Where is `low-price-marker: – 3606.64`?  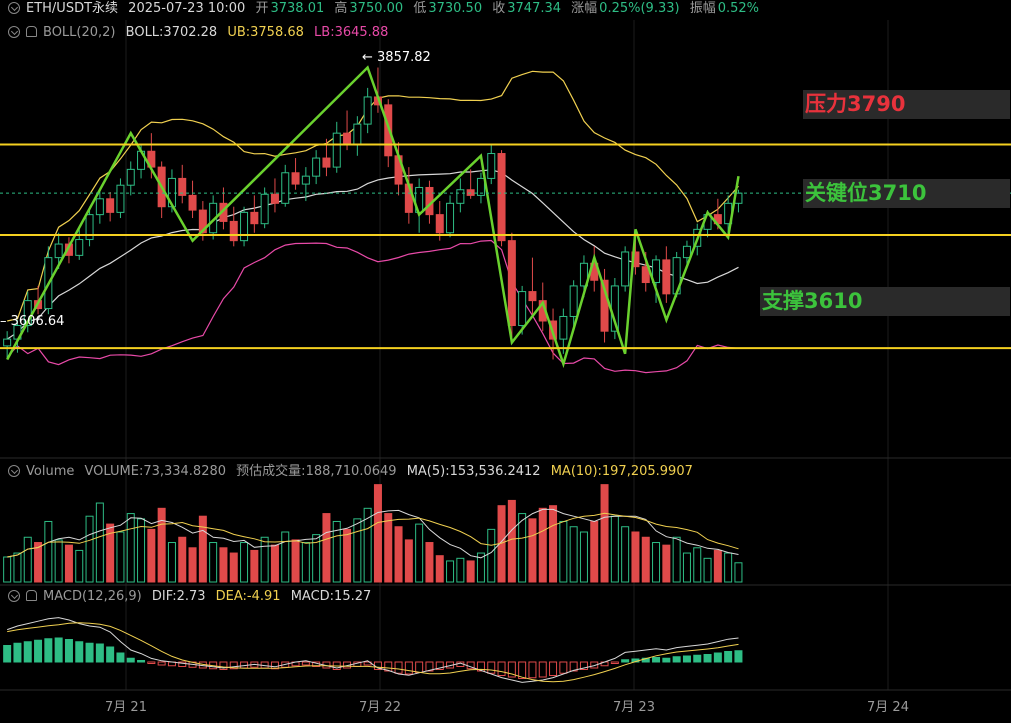 low-price-marker: – 3606.64 is located at coordinates (32, 321).